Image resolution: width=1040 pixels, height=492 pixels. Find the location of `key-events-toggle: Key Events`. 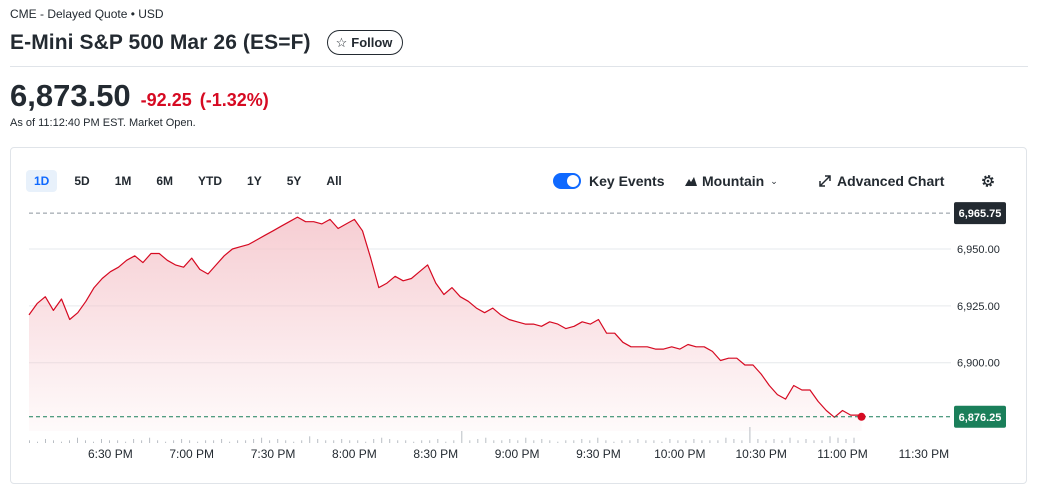

key-events-toggle: Key Events is located at coordinates (608, 181).